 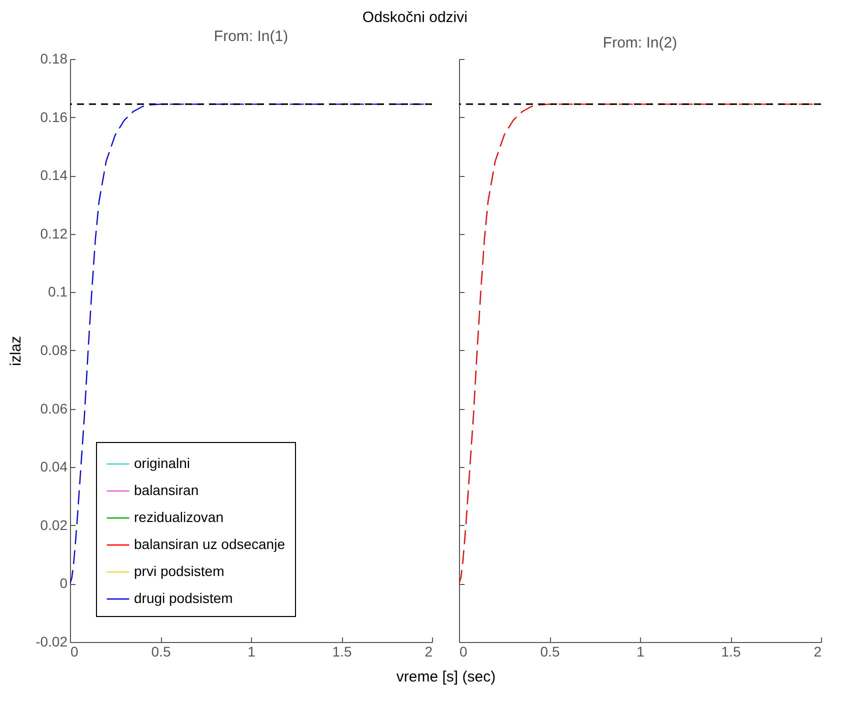 I want to click on chart-subtitle: From: In(1), so click(x=251, y=36).